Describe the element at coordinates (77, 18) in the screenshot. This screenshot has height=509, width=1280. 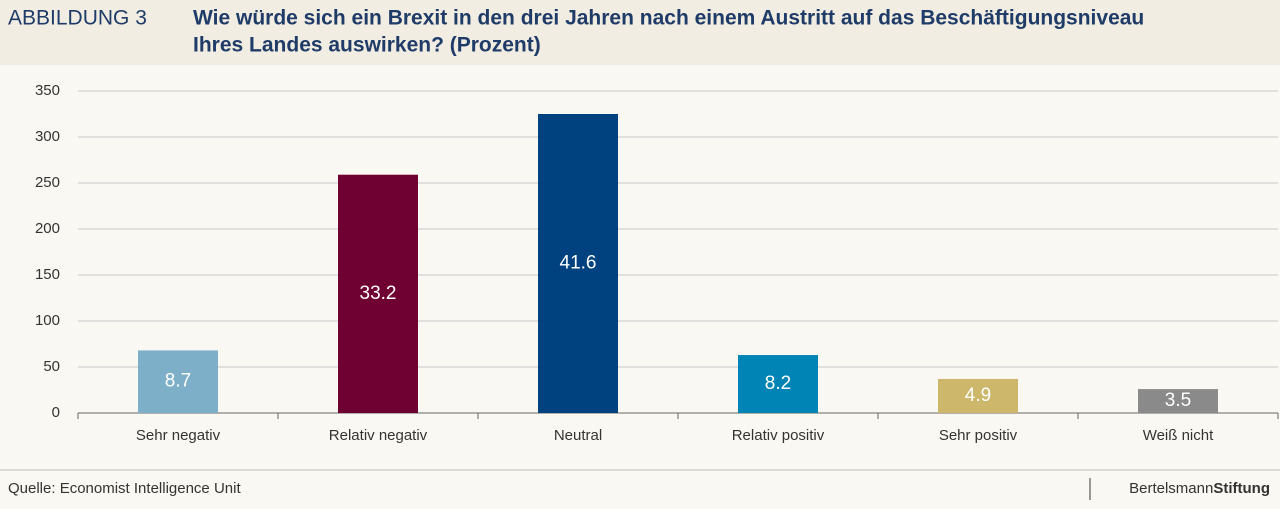
I see `figure-label: ABBILDUNG 3` at that location.